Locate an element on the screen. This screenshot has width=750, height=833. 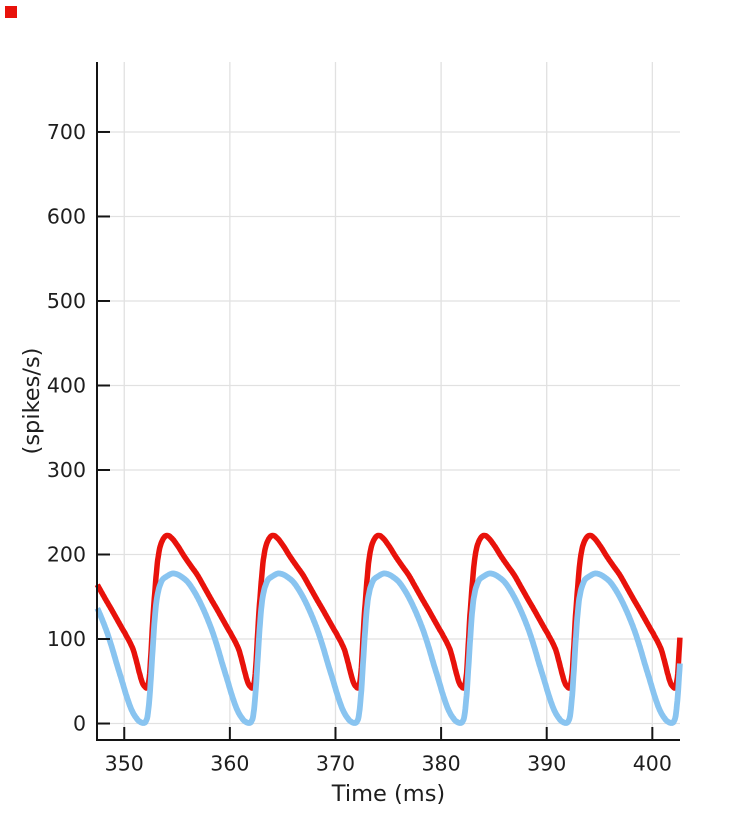
corner-marker is located at coordinates (11, 12).